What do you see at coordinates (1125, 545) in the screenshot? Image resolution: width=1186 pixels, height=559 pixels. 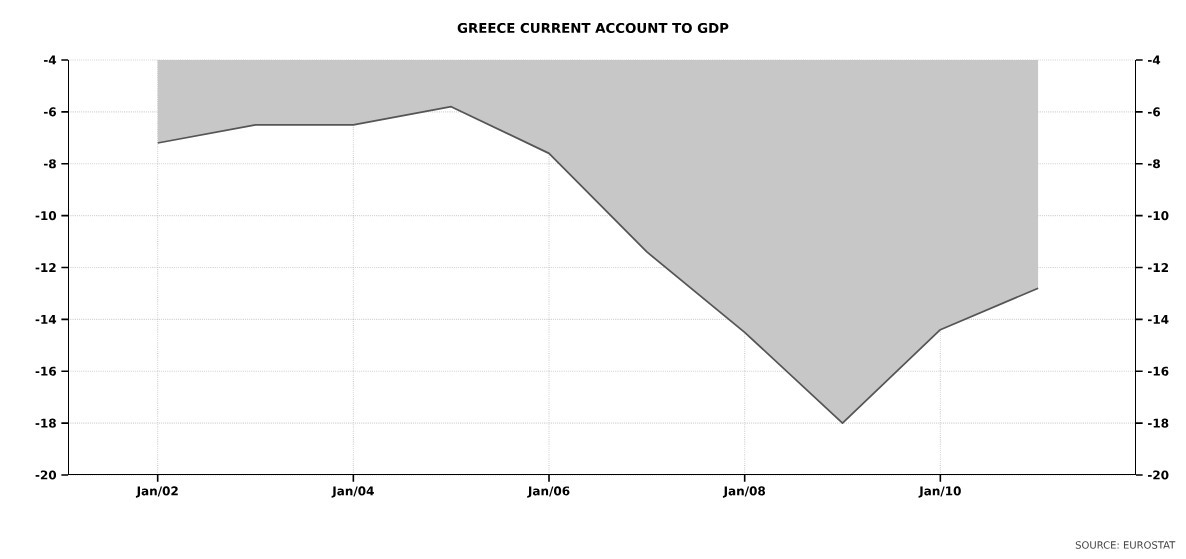 I see `source-note: SOURCE: EUROSTAT` at bounding box center [1125, 545].